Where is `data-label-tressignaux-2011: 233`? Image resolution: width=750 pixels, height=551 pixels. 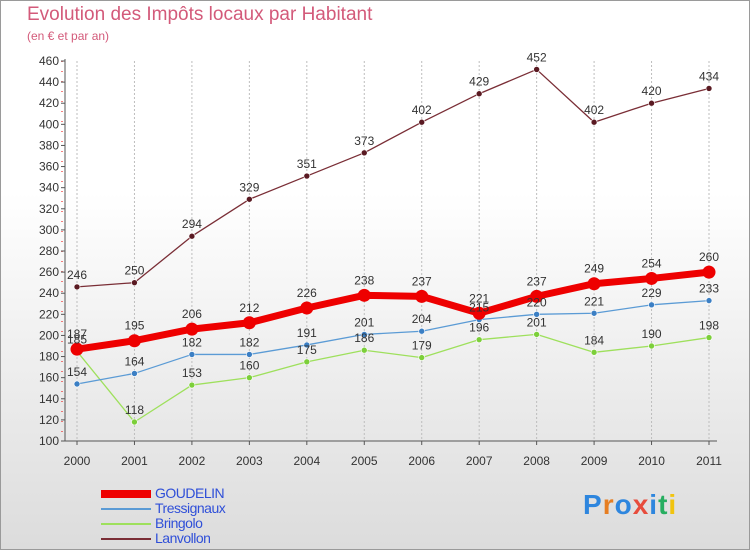
data-label-tressignaux-2011: 233 is located at coordinates (709, 289).